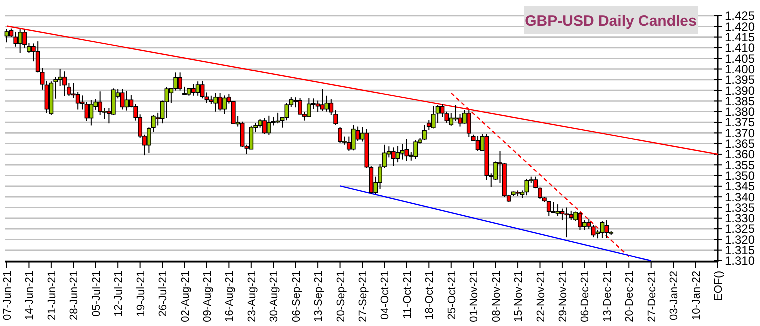 The height and width of the screenshot is (326, 760). What do you see at coordinates (341, 296) in the screenshot?
I see `x-tick-label: 20-Sep-21` at bounding box center [341, 296].